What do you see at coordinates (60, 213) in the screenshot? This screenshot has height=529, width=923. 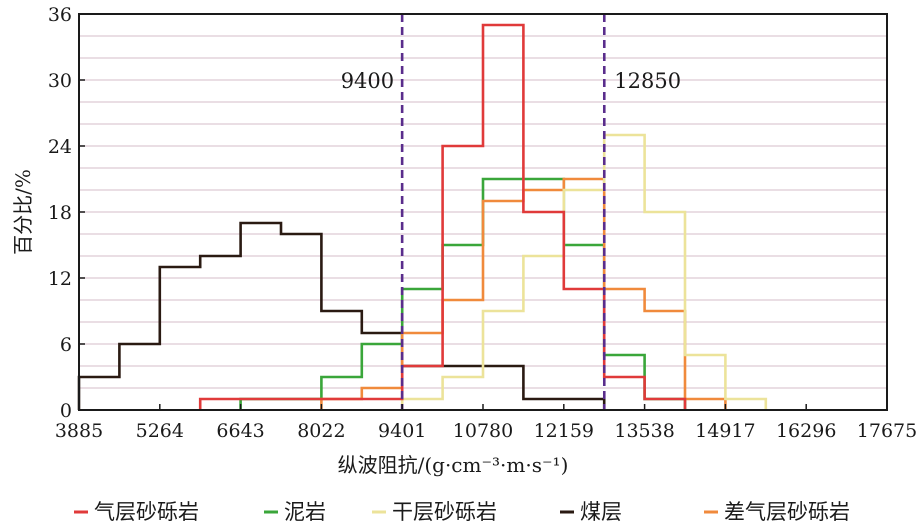 I see `y-tick-label: 18` at bounding box center [60, 213].